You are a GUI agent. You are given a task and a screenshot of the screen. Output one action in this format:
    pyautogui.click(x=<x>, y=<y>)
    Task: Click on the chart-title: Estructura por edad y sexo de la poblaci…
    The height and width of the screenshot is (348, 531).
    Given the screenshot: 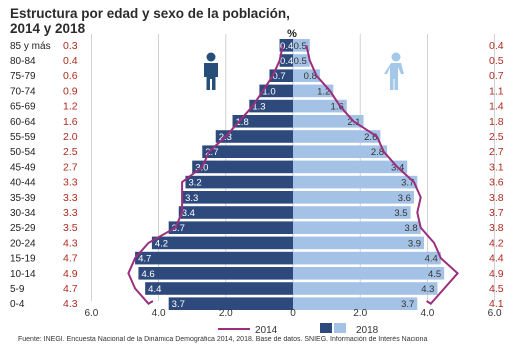 What is the action you would take?
    pyautogui.click(x=150, y=21)
    